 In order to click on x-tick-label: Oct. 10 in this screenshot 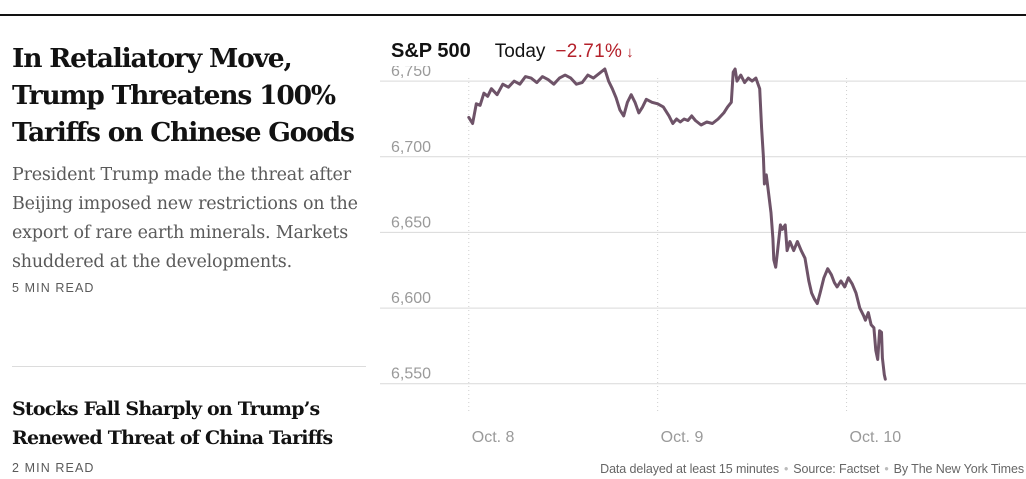, I will do `click(876, 437)`.